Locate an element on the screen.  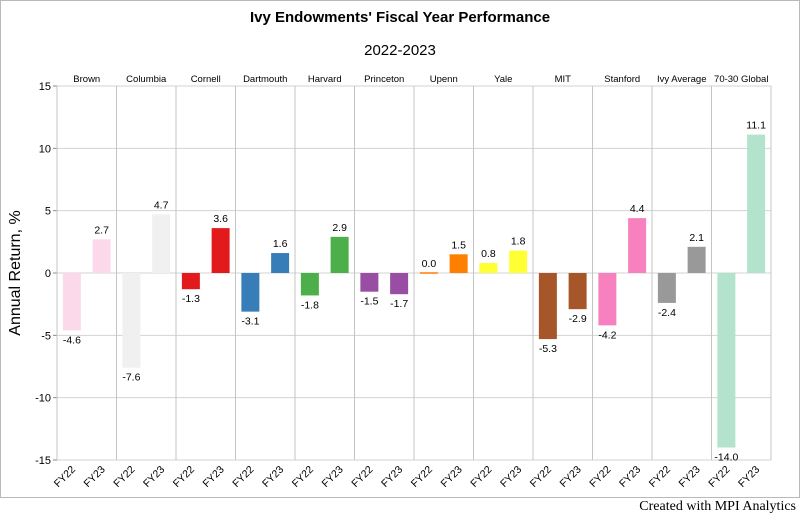
data-label: -1.8 is located at coordinates (310, 305).